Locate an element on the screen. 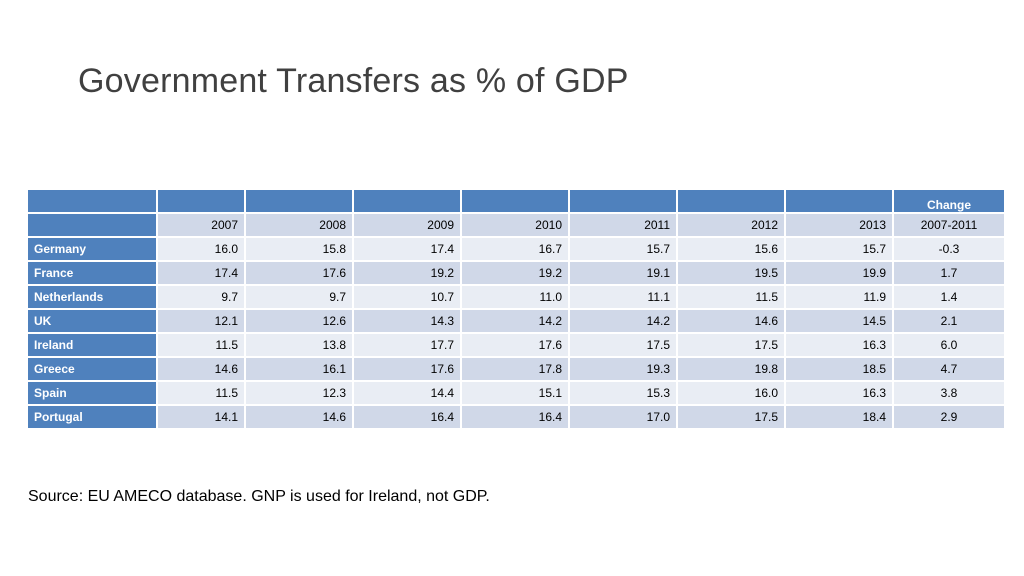 The width and height of the screenshot is (1024, 576). year-header-cell: 2011 is located at coordinates (624, 226).